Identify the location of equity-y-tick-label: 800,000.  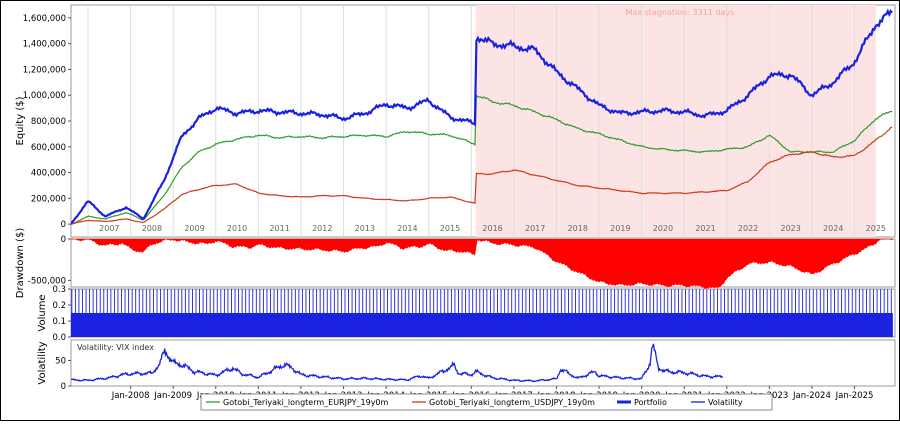
(48, 122).